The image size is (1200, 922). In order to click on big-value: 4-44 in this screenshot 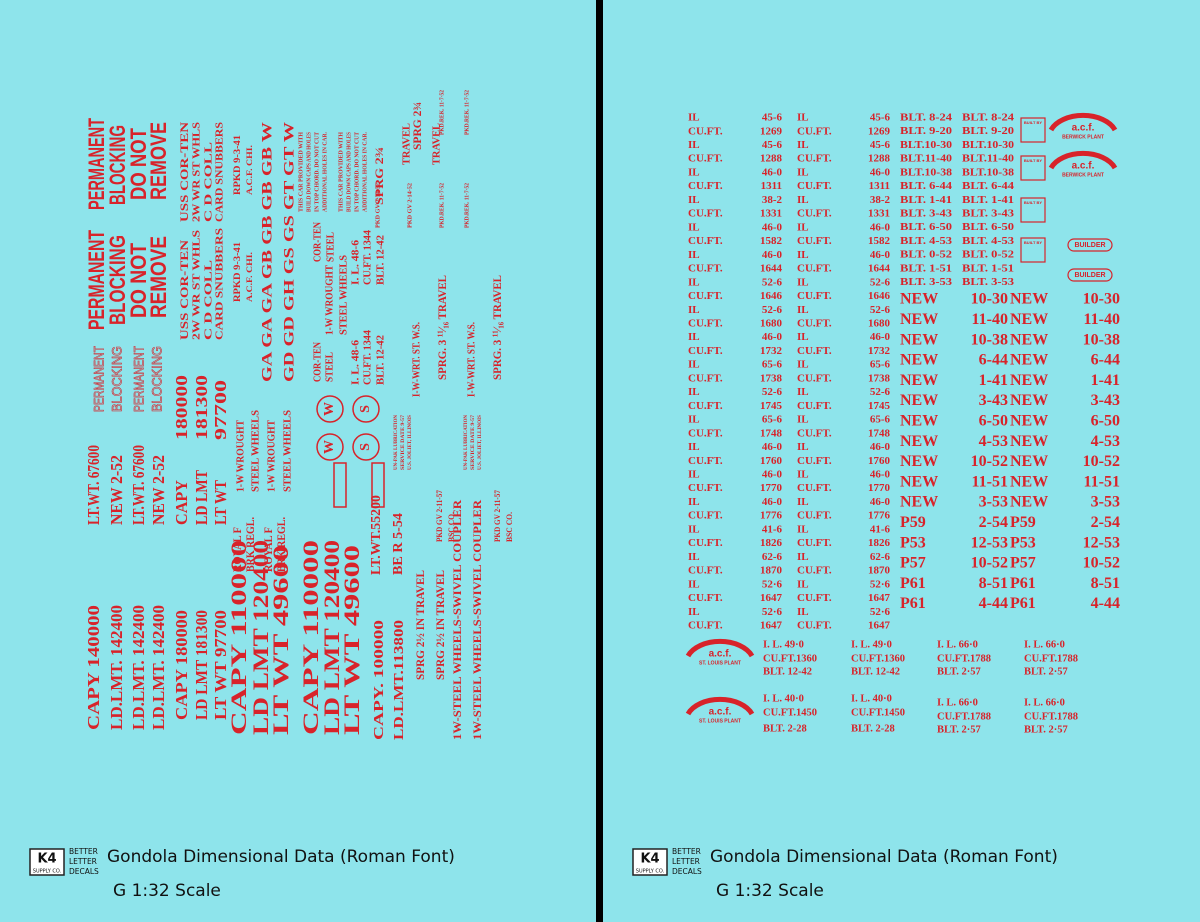, I will do `click(993, 603)`.